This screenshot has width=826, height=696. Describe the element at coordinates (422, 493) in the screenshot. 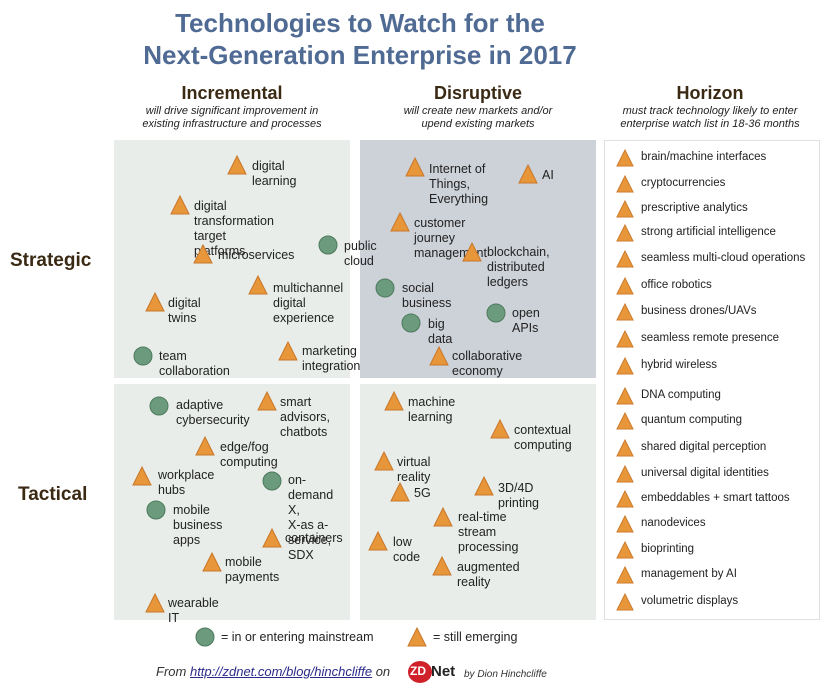

I see `tech-item-label: 5G` at that location.